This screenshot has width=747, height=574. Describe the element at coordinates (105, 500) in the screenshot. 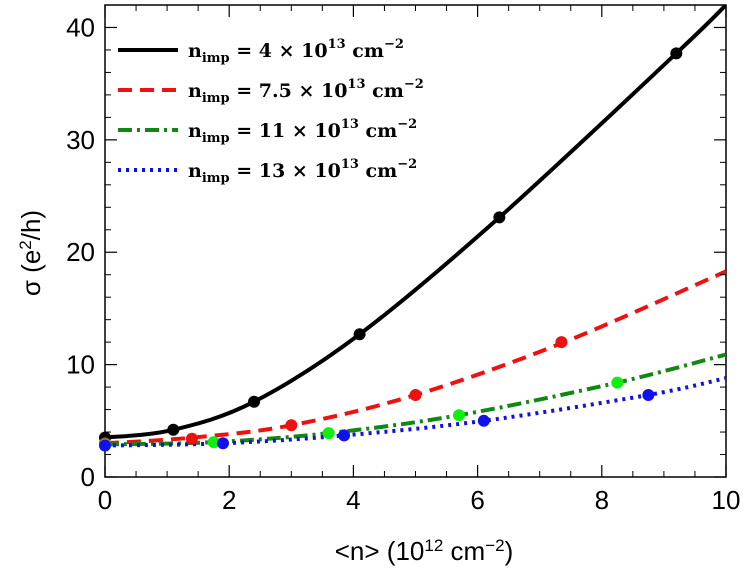

I see `x-tick-label: 0` at that location.